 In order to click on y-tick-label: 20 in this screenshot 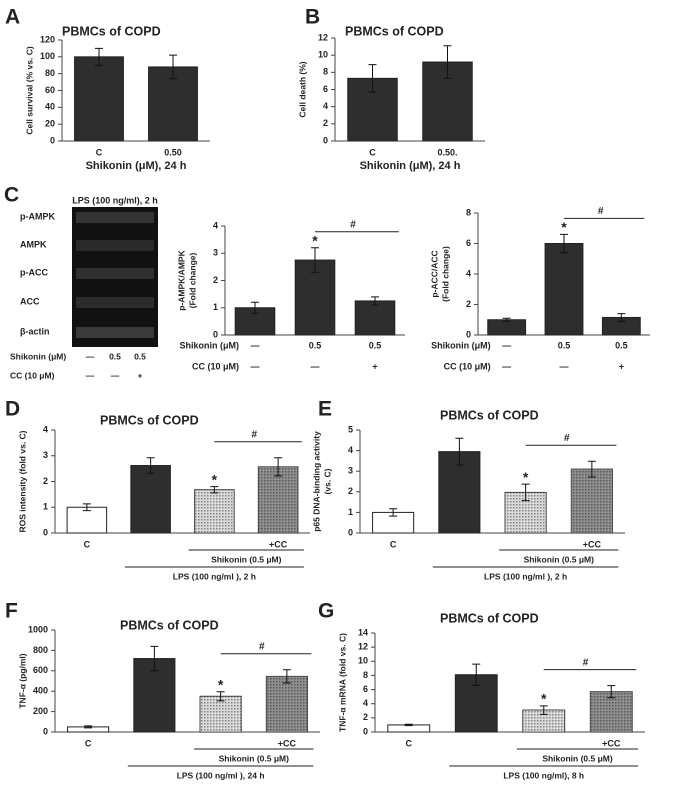, I will do `click(50, 124)`.